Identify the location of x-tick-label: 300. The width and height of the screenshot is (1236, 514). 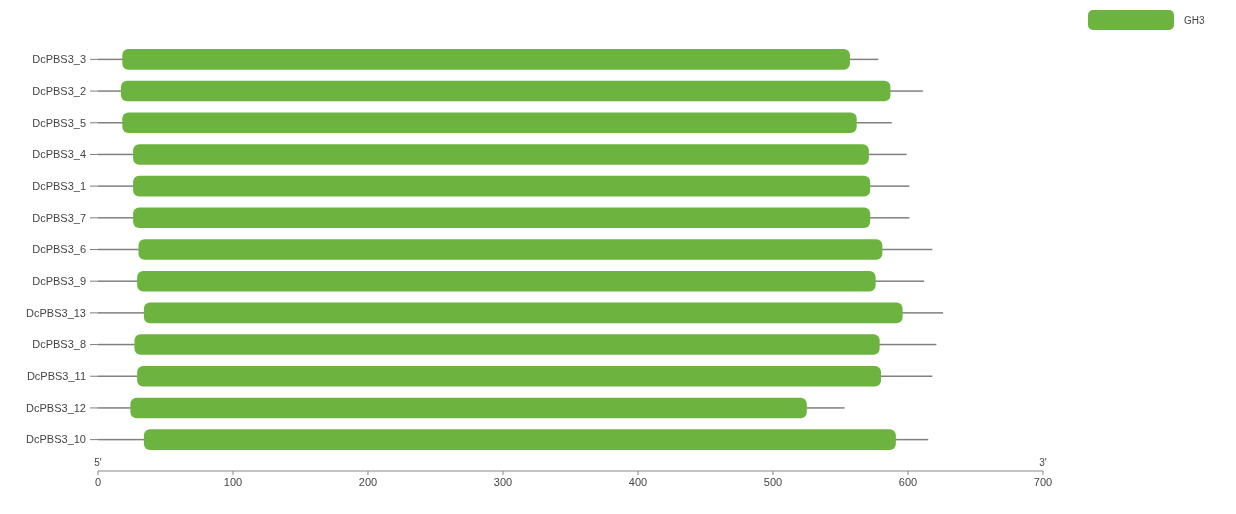
(503, 482).